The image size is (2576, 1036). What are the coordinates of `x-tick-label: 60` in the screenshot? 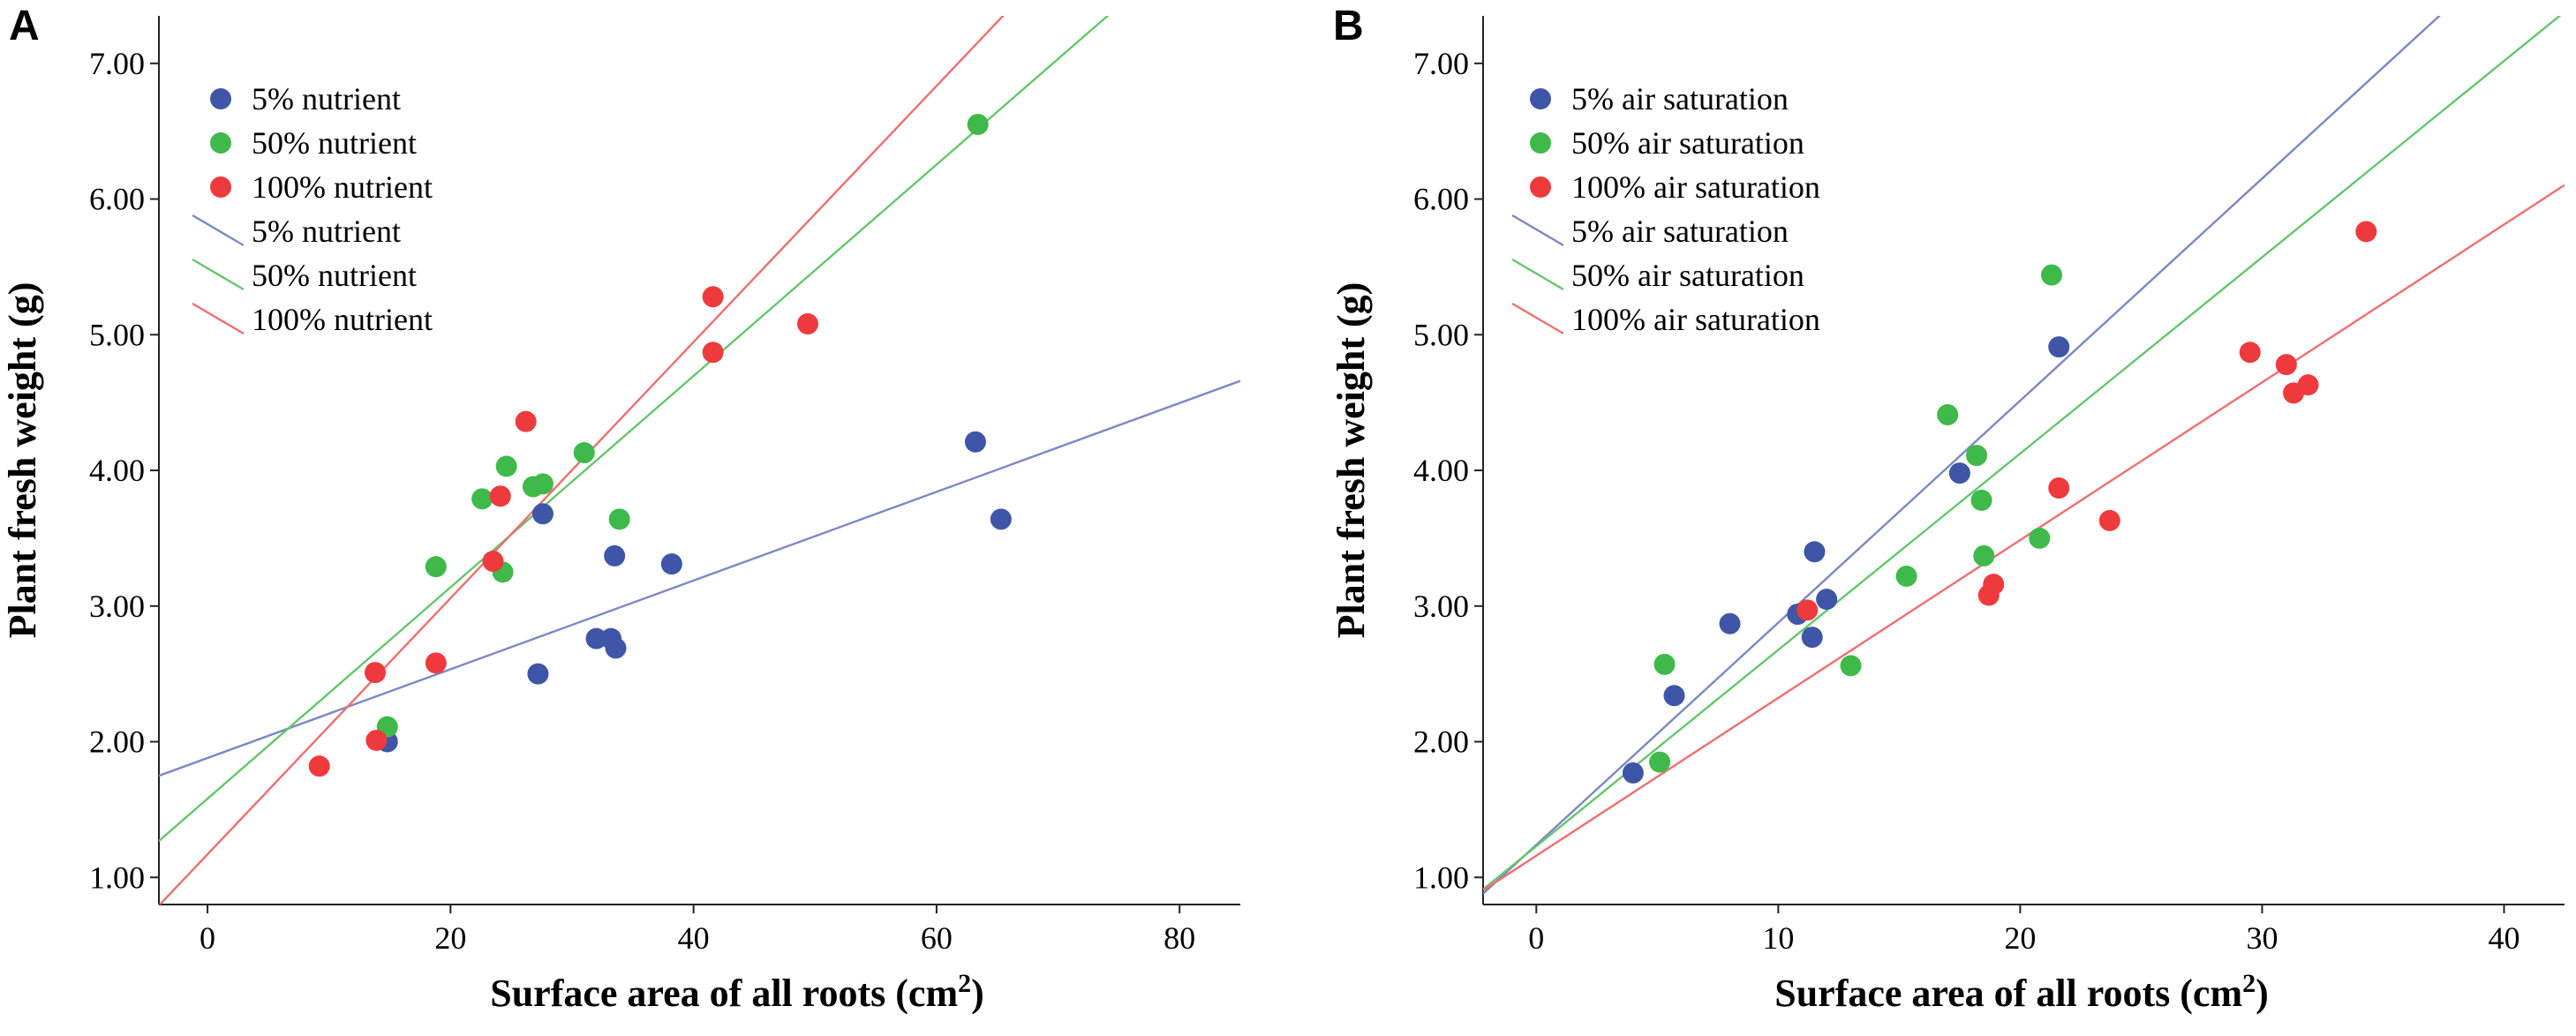 It's located at (937, 938).